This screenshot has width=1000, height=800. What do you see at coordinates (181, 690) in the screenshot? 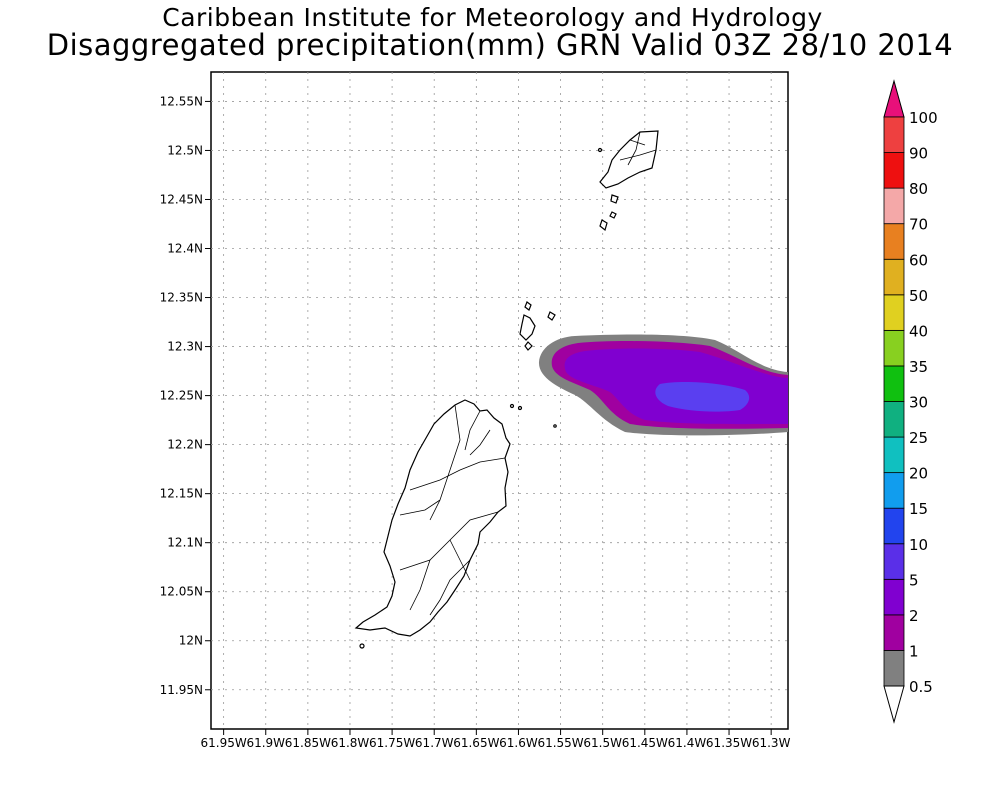
I see `lat-tick-label: 11.95N` at bounding box center [181, 690].